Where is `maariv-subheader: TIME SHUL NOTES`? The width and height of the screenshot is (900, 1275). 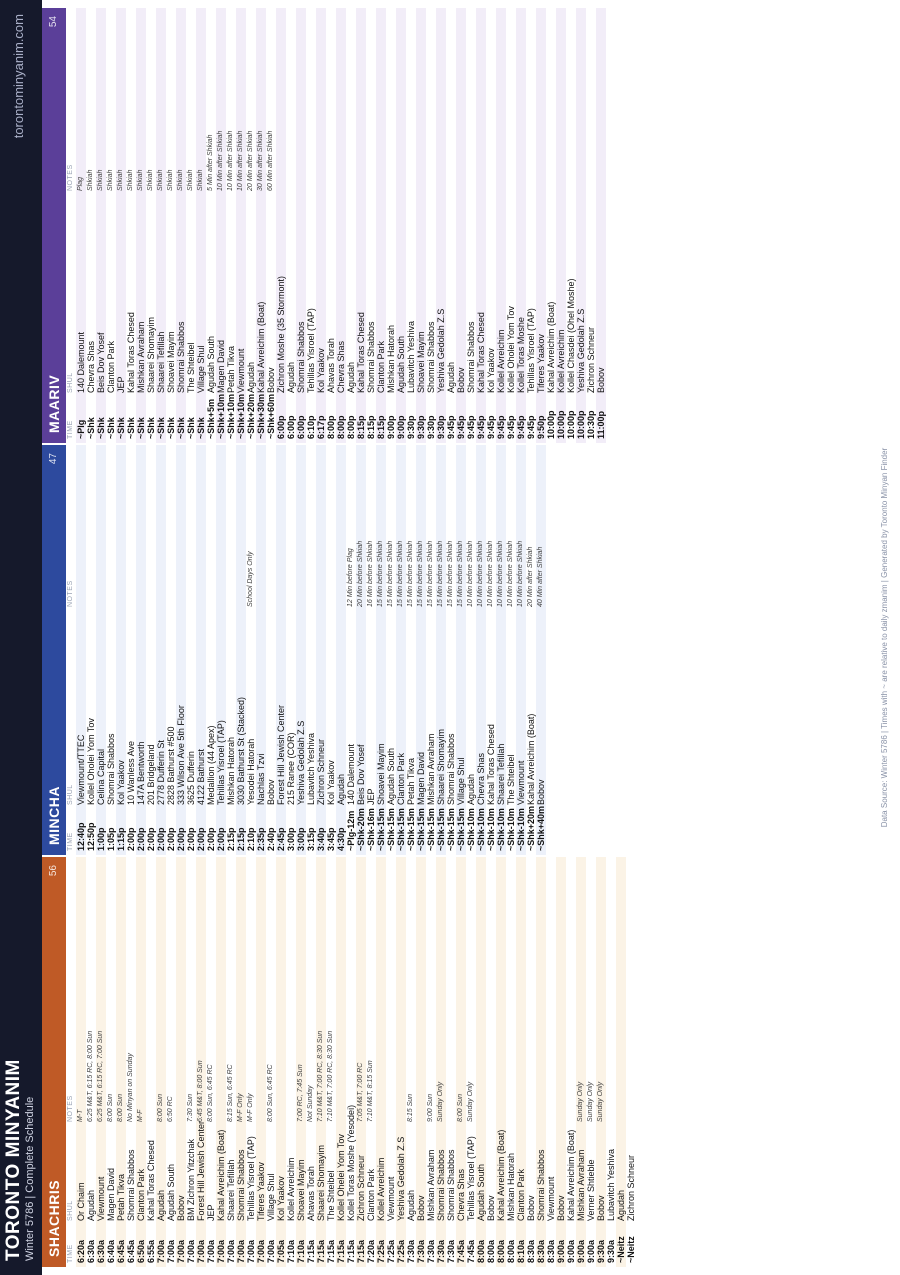 maariv-subheader: TIME SHUL NOTES is located at coordinates (71, 225).